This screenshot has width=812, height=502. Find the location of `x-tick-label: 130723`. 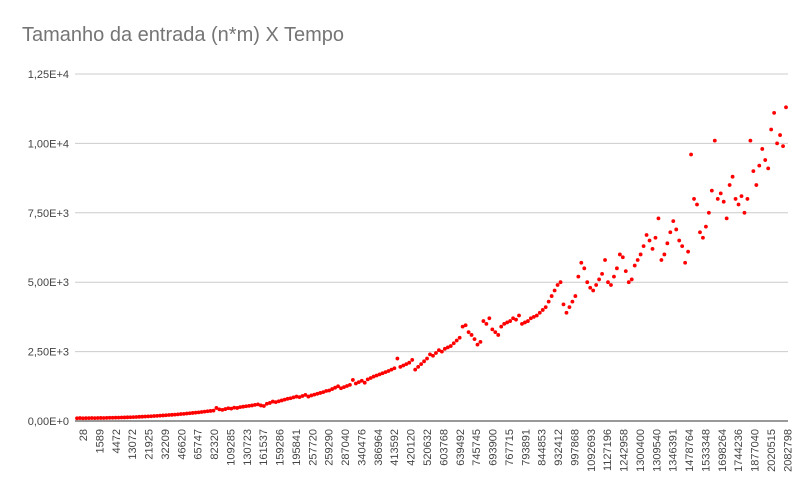

x-tick-label: 130723 is located at coordinates (248, 447).